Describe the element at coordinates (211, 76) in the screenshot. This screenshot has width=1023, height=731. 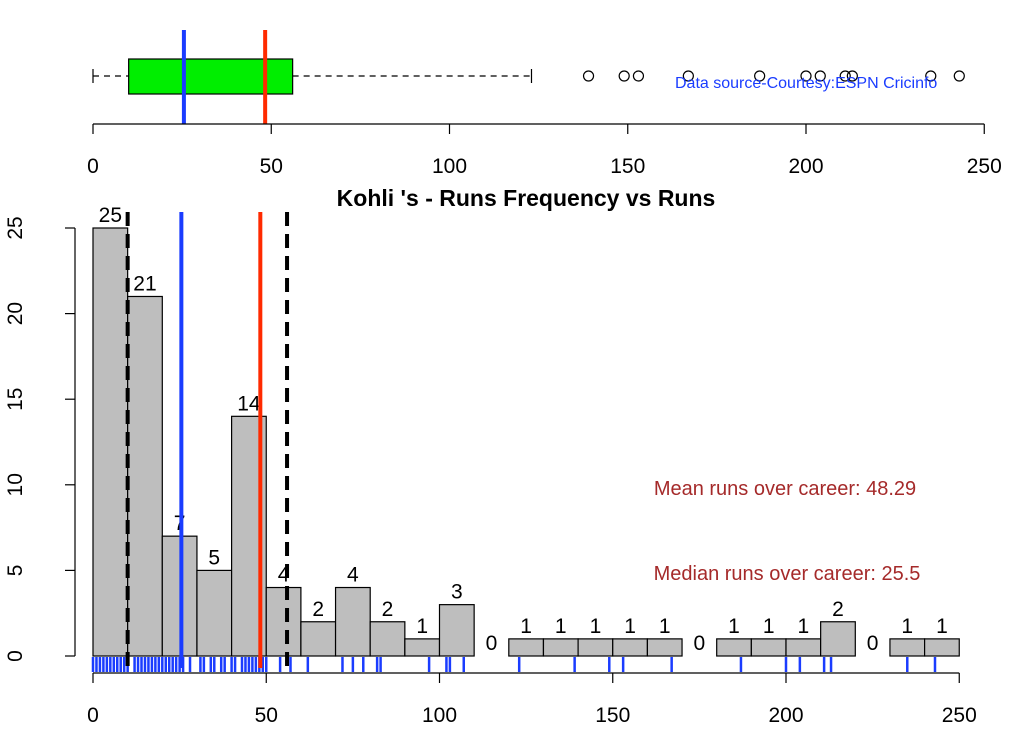
I see `iqr-box` at that location.